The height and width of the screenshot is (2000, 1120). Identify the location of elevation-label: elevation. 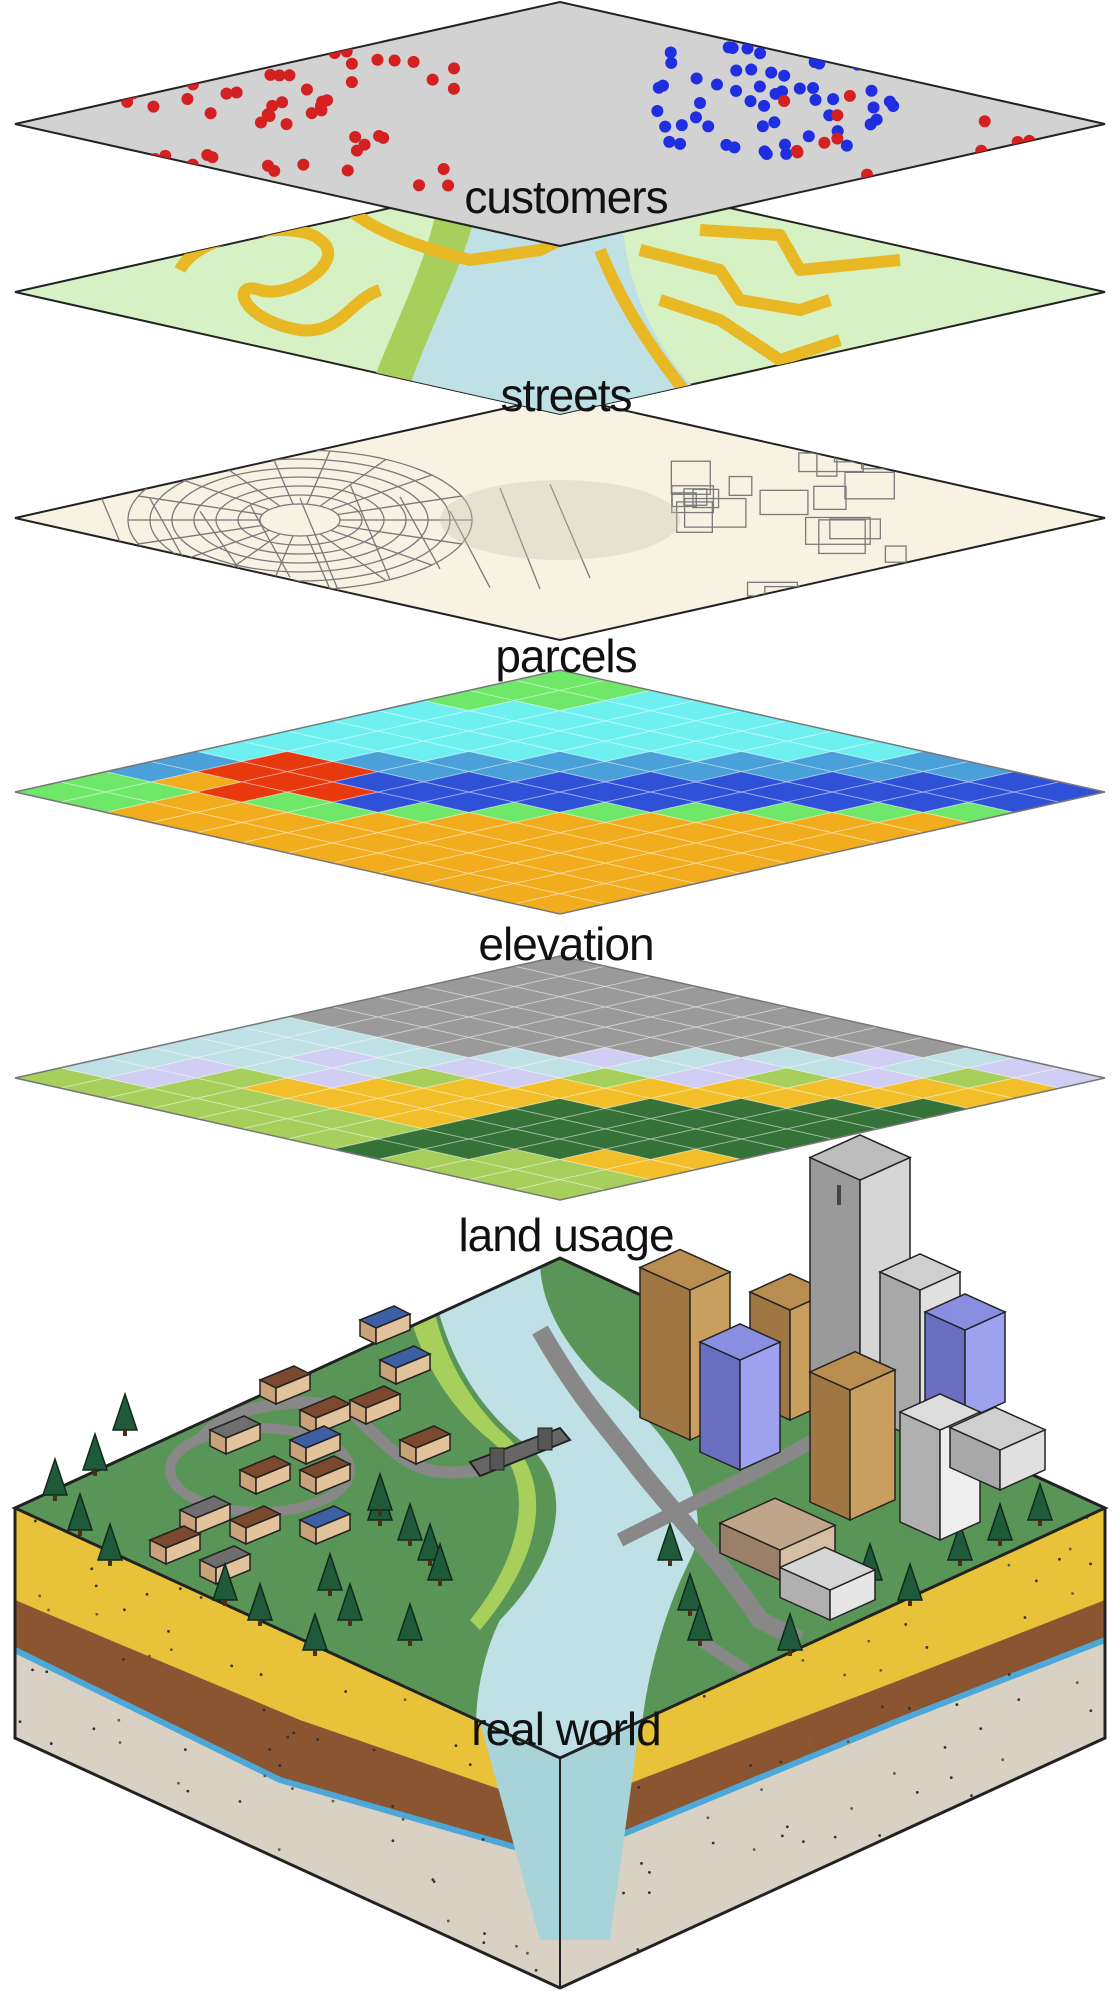
(565, 944).